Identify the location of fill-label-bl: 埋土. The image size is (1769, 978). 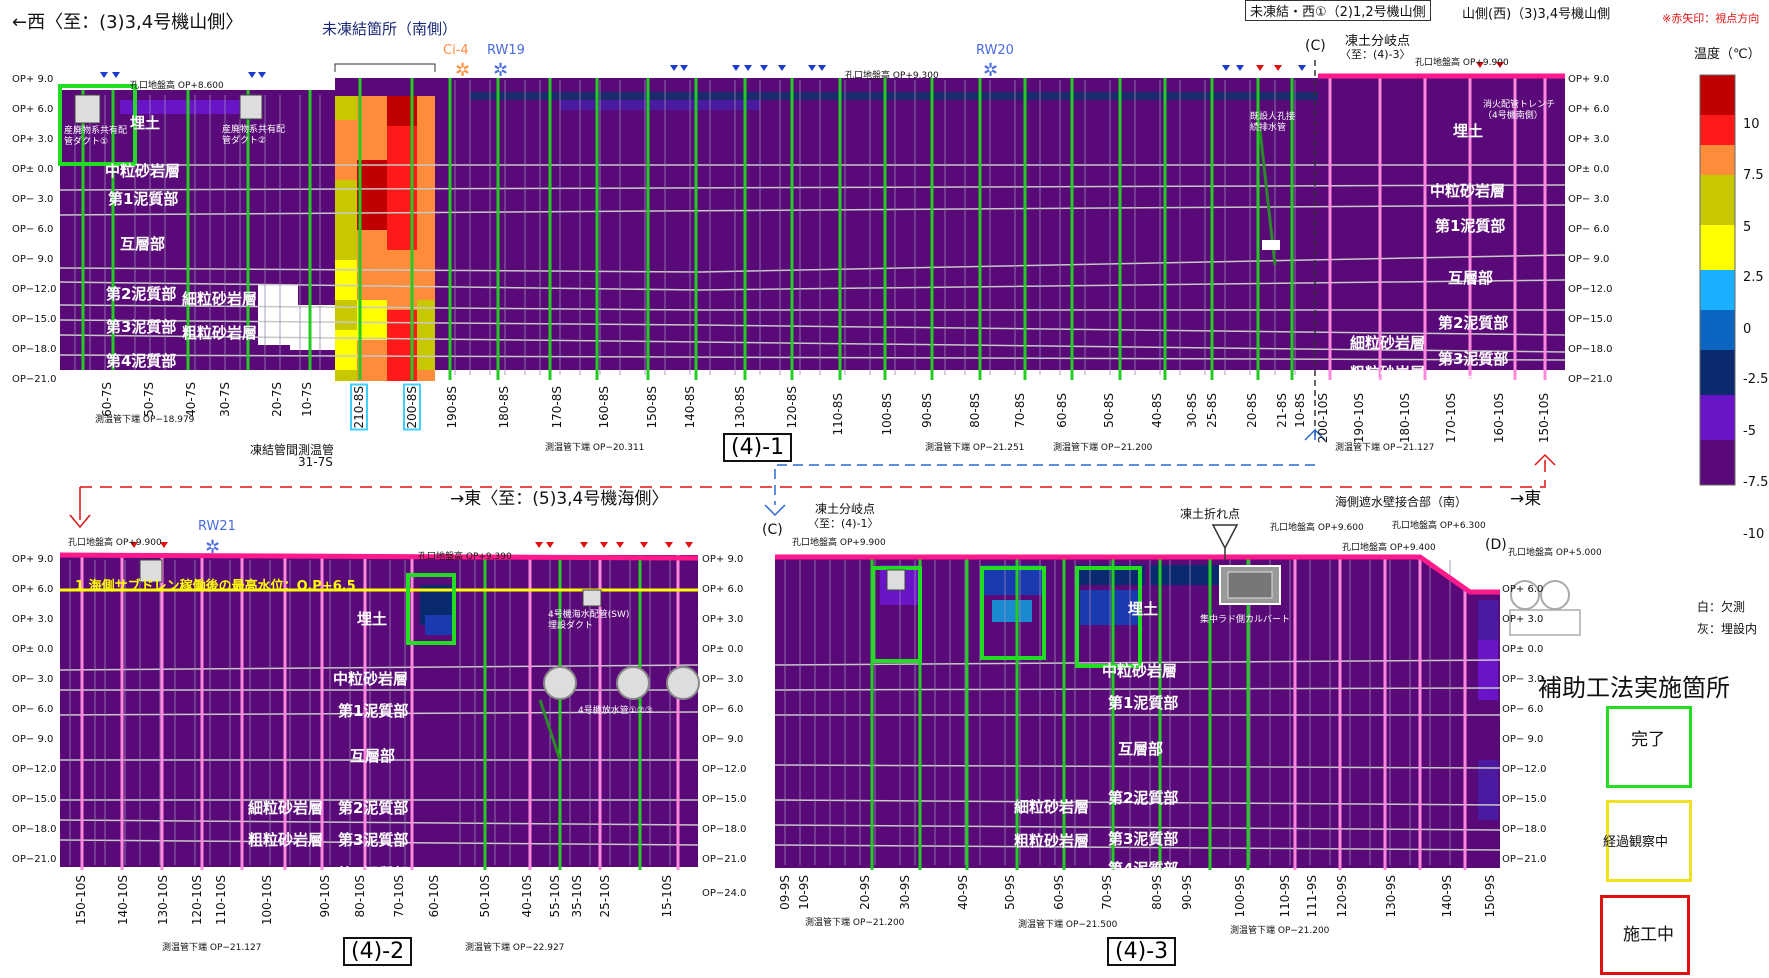
(372, 619).